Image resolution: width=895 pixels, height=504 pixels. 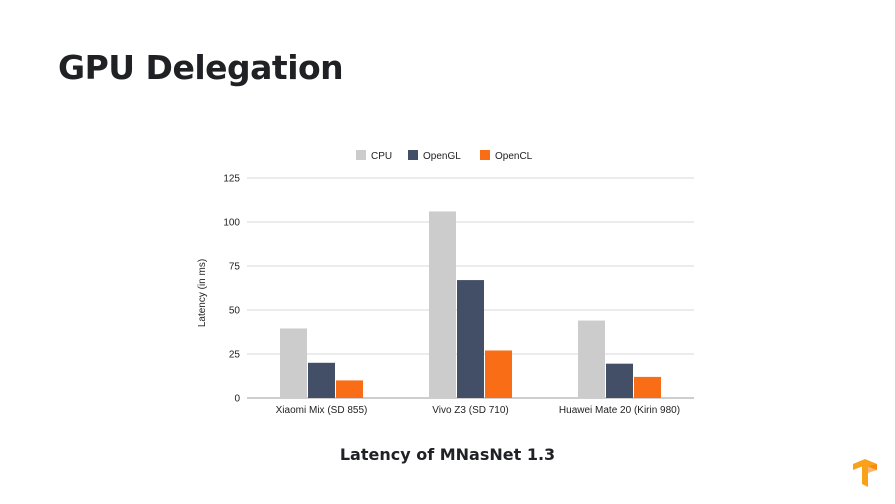 What do you see at coordinates (231, 179) in the screenshot?
I see `y-tick-label: 125` at bounding box center [231, 179].